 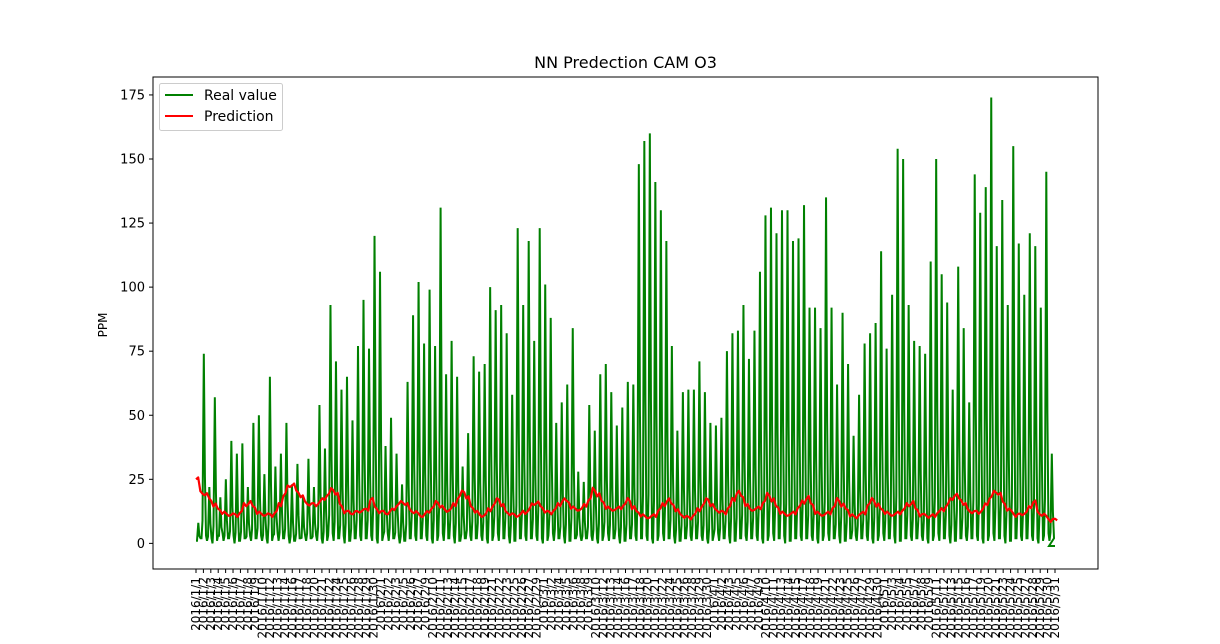 I want to click on x-tick-label: 2016/5/23, so click(x=1003, y=608).